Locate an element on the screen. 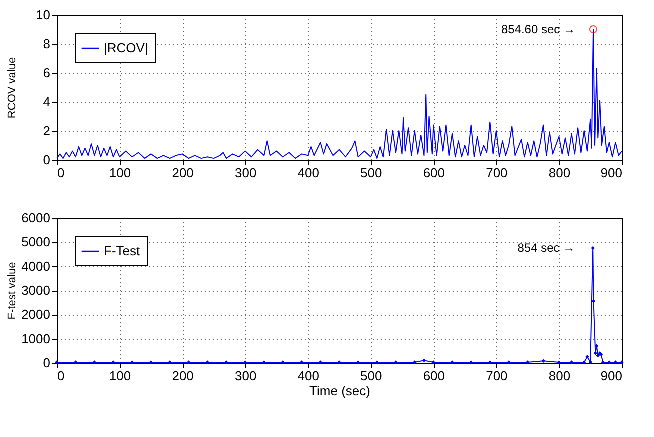 The image size is (654, 437). y-tick-label: 8 is located at coordinates (46, 44).